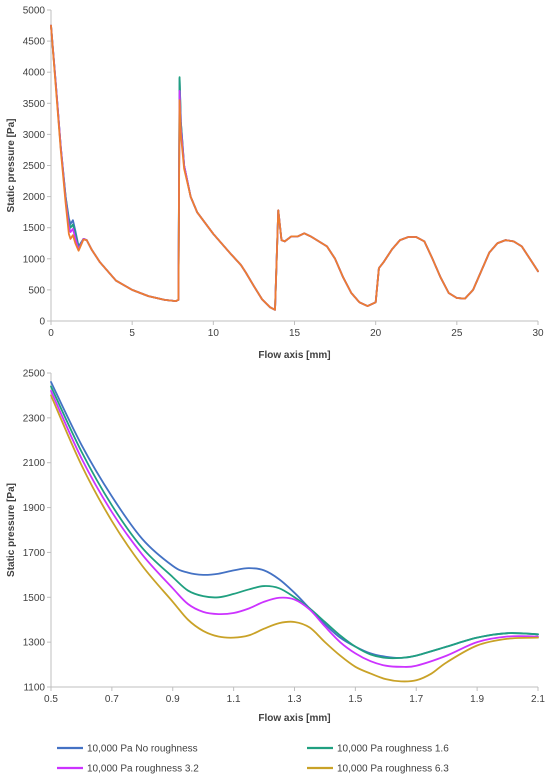 This screenshot has width=550, height=780. Describe the element at coordinates (34, 11) in the screenshot. I see `y-tick-label: 5000` at that location.